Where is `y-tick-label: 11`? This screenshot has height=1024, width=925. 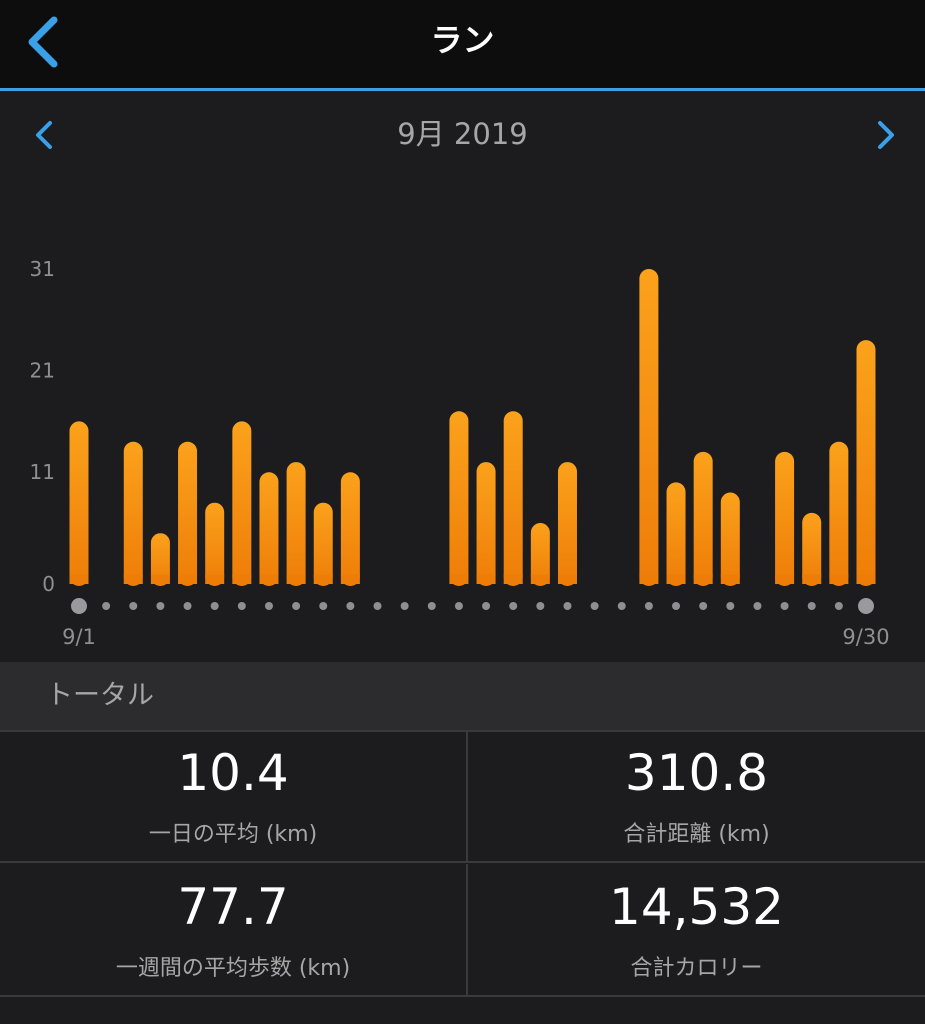
y-tick-label: 11 is located at coordinates (42, 472).